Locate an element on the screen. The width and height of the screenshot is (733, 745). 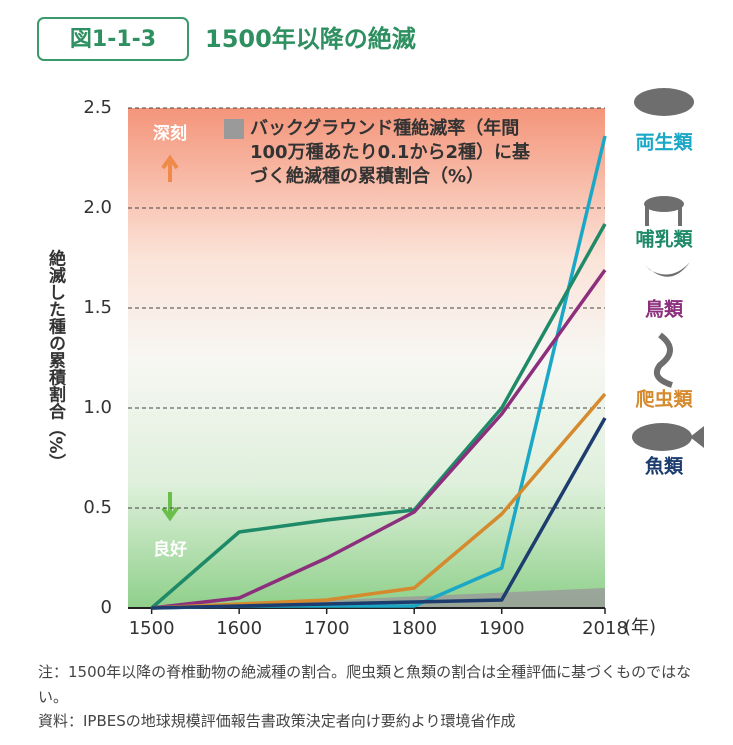
y-tick-label: 0 is located at coordinates (106, 607).